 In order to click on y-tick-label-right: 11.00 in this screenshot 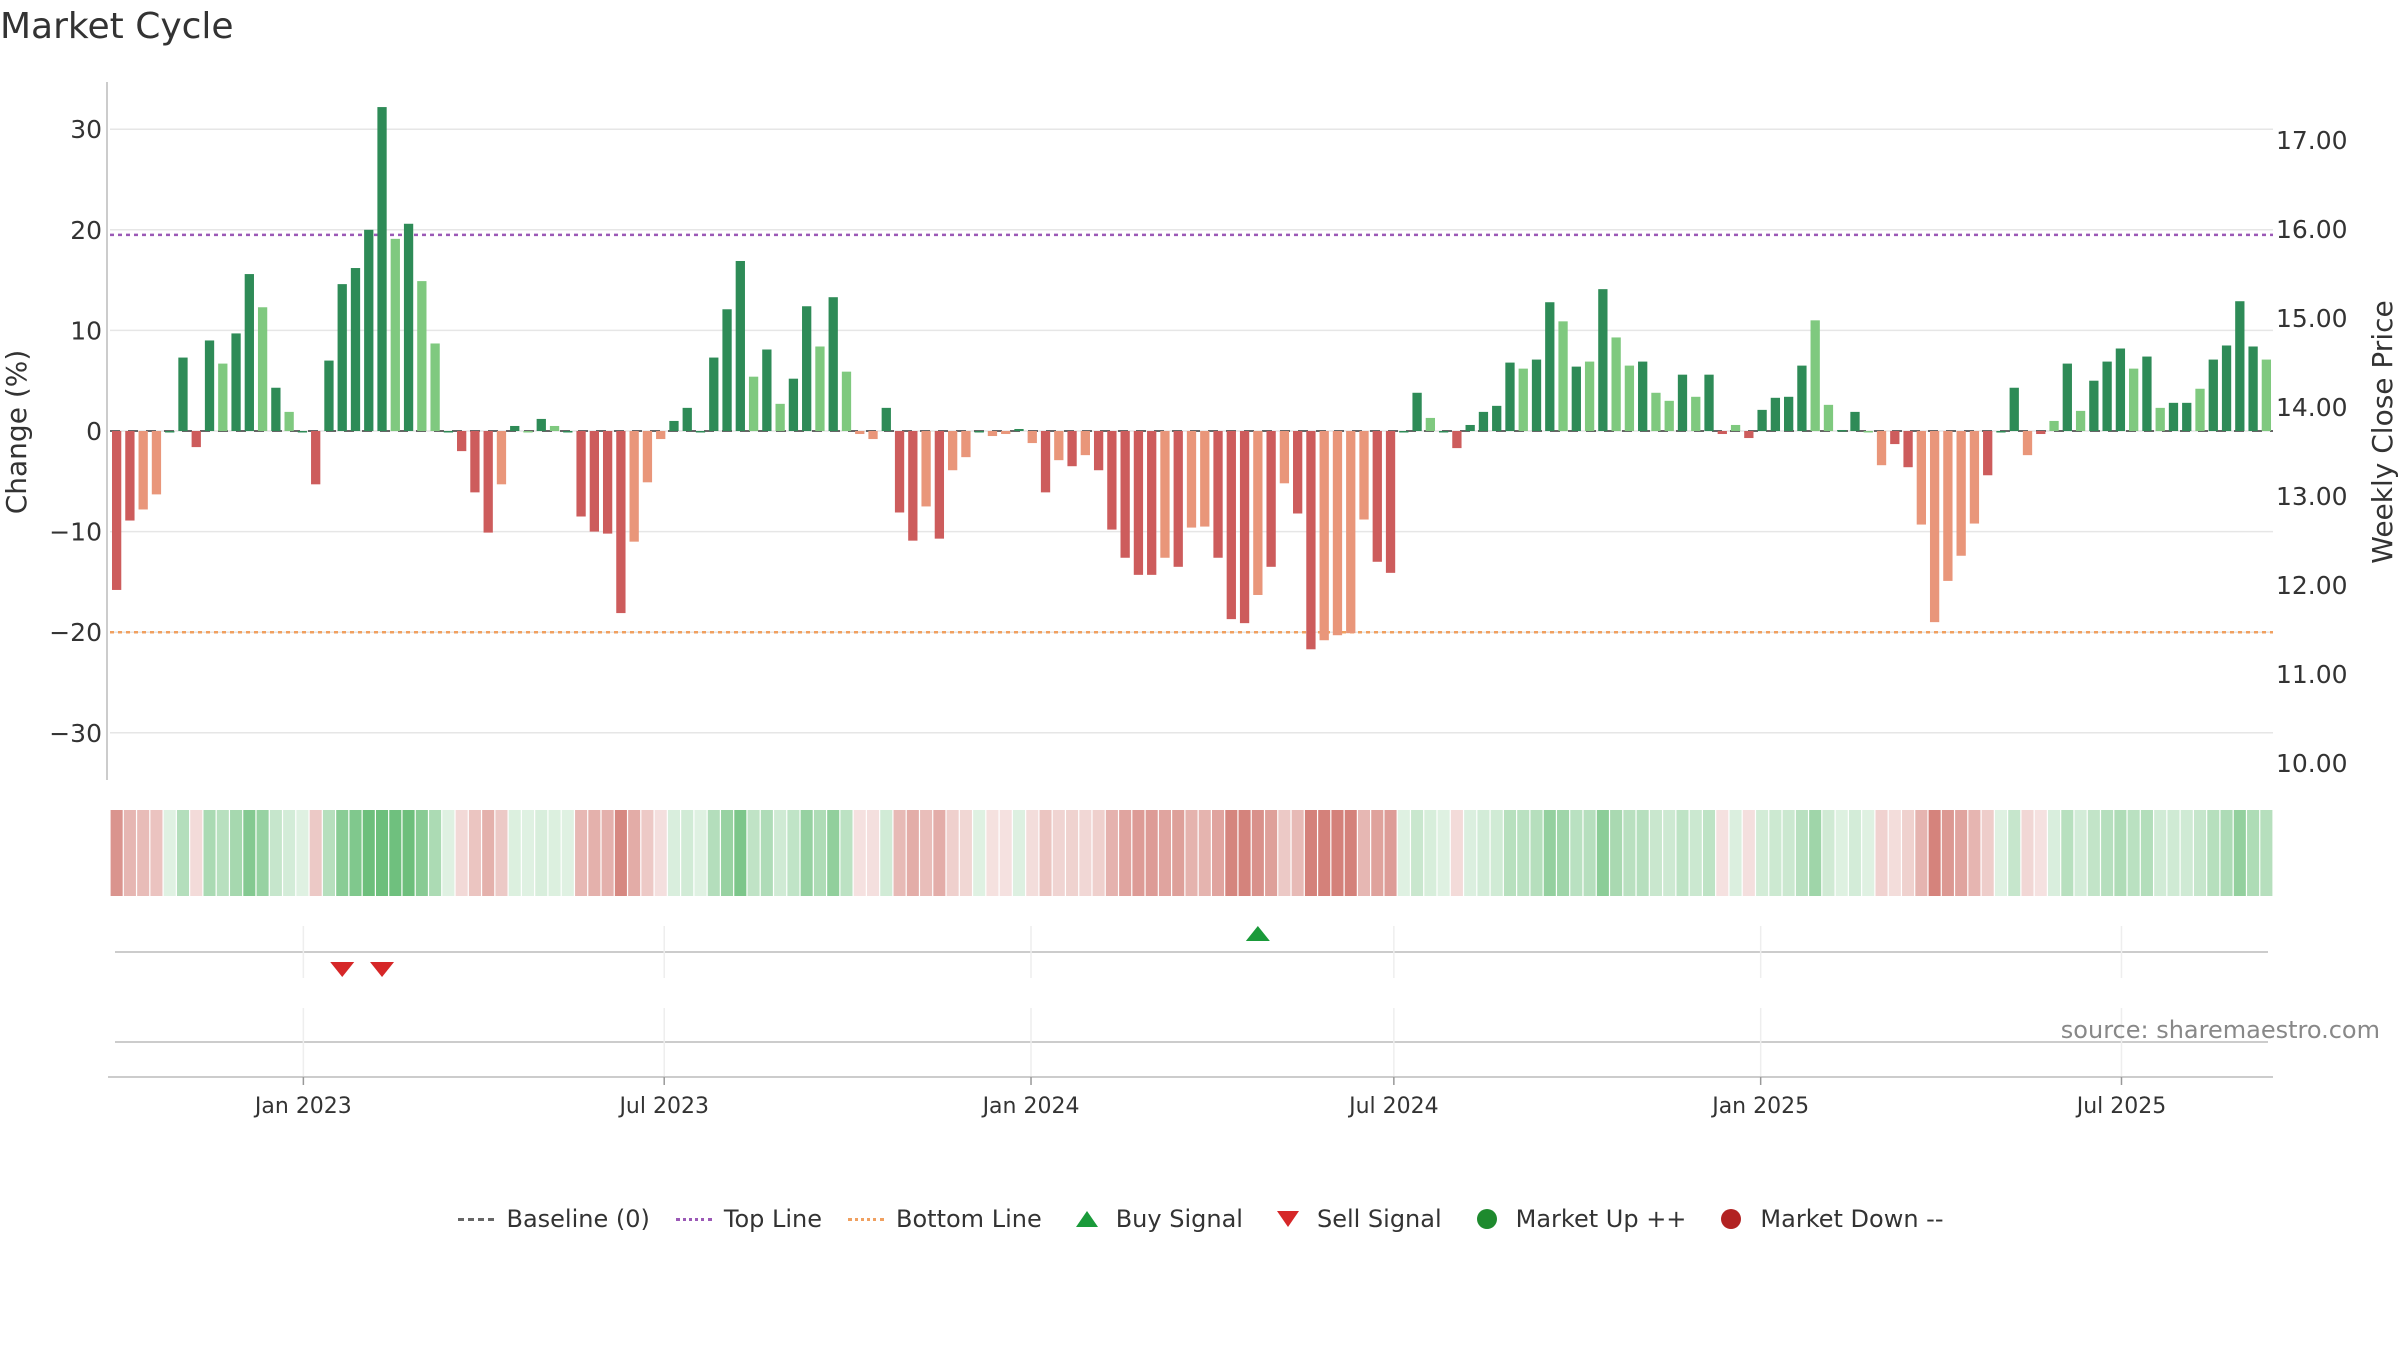, I will do `click(2312, 674)`.